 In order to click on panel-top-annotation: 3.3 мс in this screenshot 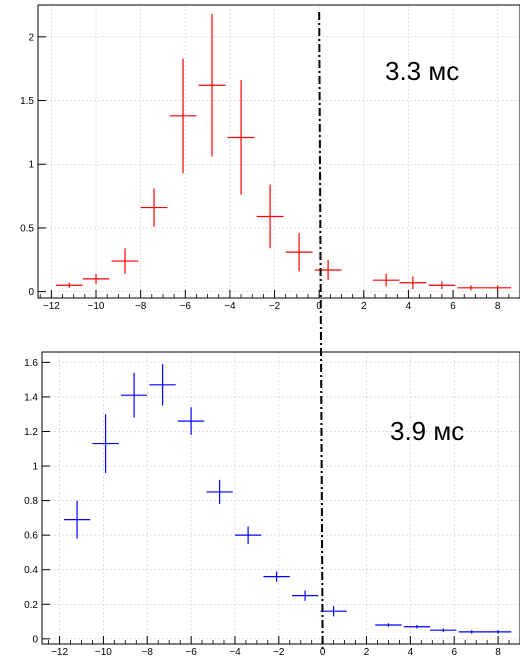, I will do `click(422, 71)`.